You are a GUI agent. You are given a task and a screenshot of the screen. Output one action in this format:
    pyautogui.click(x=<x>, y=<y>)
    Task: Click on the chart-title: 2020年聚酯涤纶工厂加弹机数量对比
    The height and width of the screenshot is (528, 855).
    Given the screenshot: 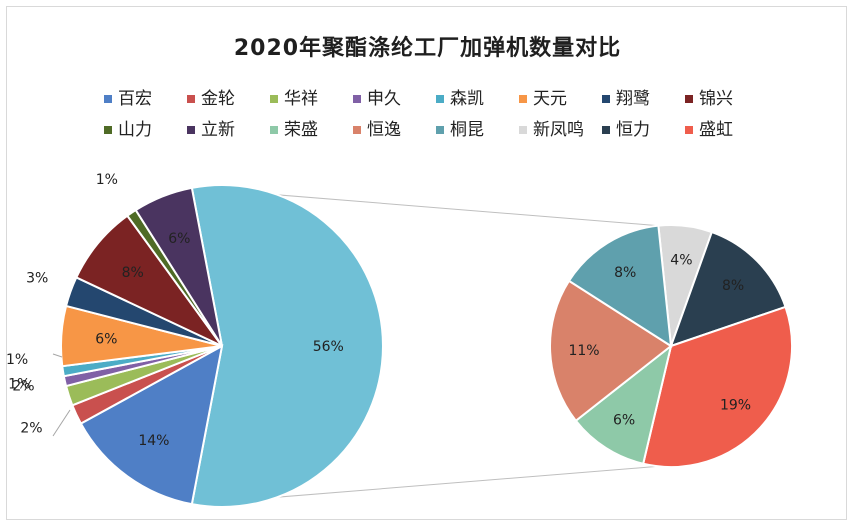 What is the action you would take?
    pyautogui.click(x=427, y=48)
    